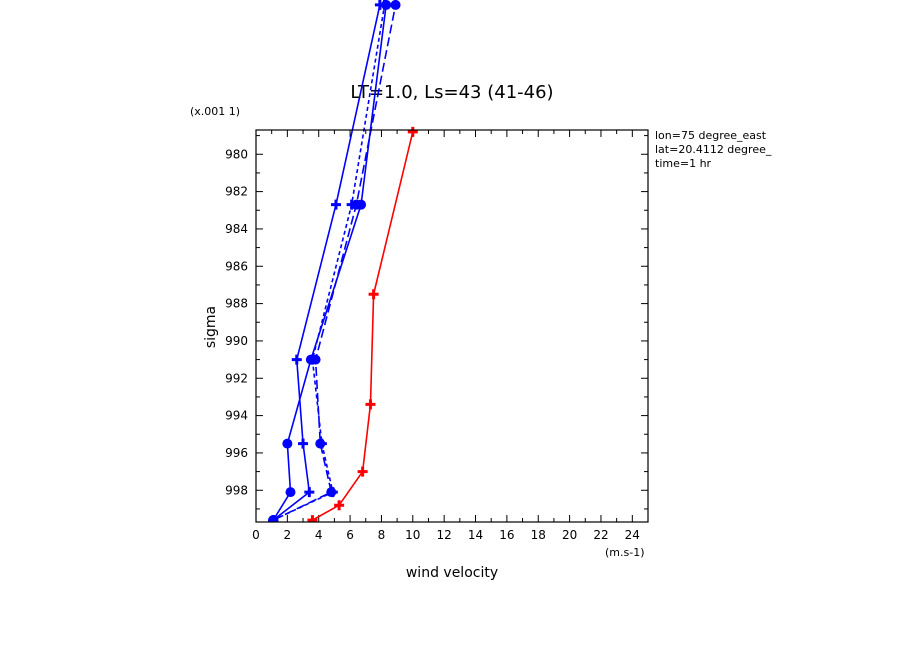  What do you see at coordinates (236, 453) in the screenshot?
I see `y-tick-label: 996` at bounding box center [236, 453].